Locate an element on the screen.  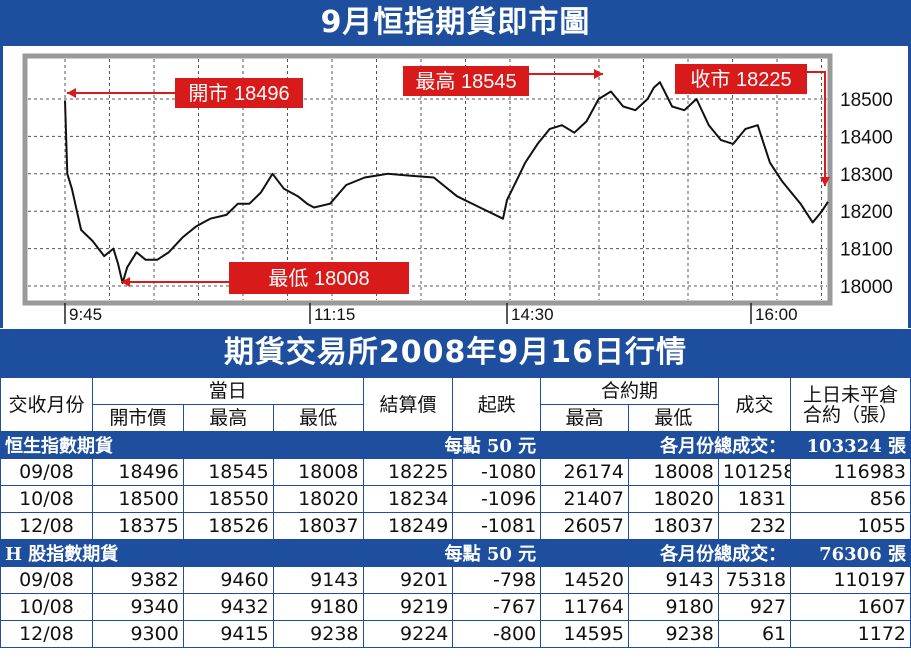
table-cell: 116983 is located at coordinates (850, 472).